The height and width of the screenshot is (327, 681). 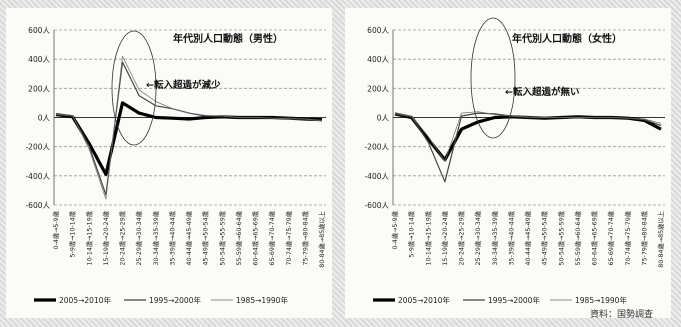 I want to click on chart-title: 年代別人口動態（女性）, so click(x=567, y=38).